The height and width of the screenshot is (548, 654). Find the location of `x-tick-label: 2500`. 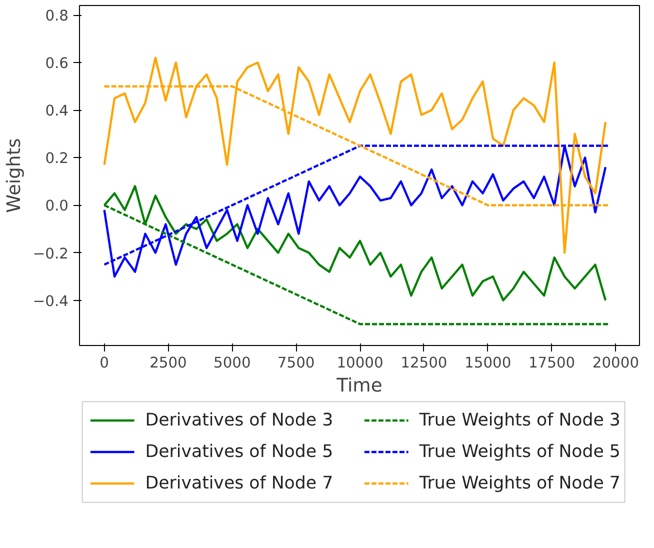

x-tick-label: 2500 is located at coordinates (168, 363).